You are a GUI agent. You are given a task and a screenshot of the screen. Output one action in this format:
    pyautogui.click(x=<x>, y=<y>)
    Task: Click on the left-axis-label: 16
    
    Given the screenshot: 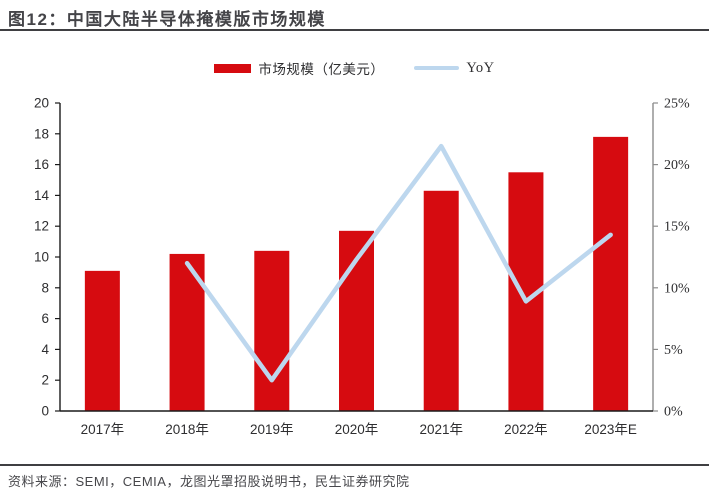 What is the action you would take?
    pyautogui.click(x=41, y=164)
    